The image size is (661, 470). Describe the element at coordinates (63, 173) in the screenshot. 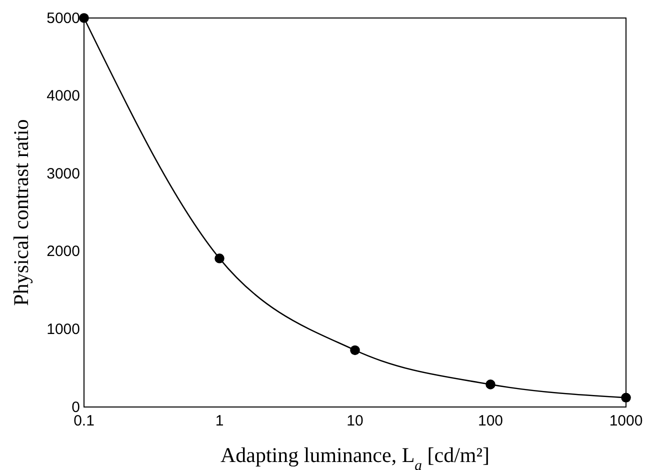

I see `y-tick-label: 3000` at that location.